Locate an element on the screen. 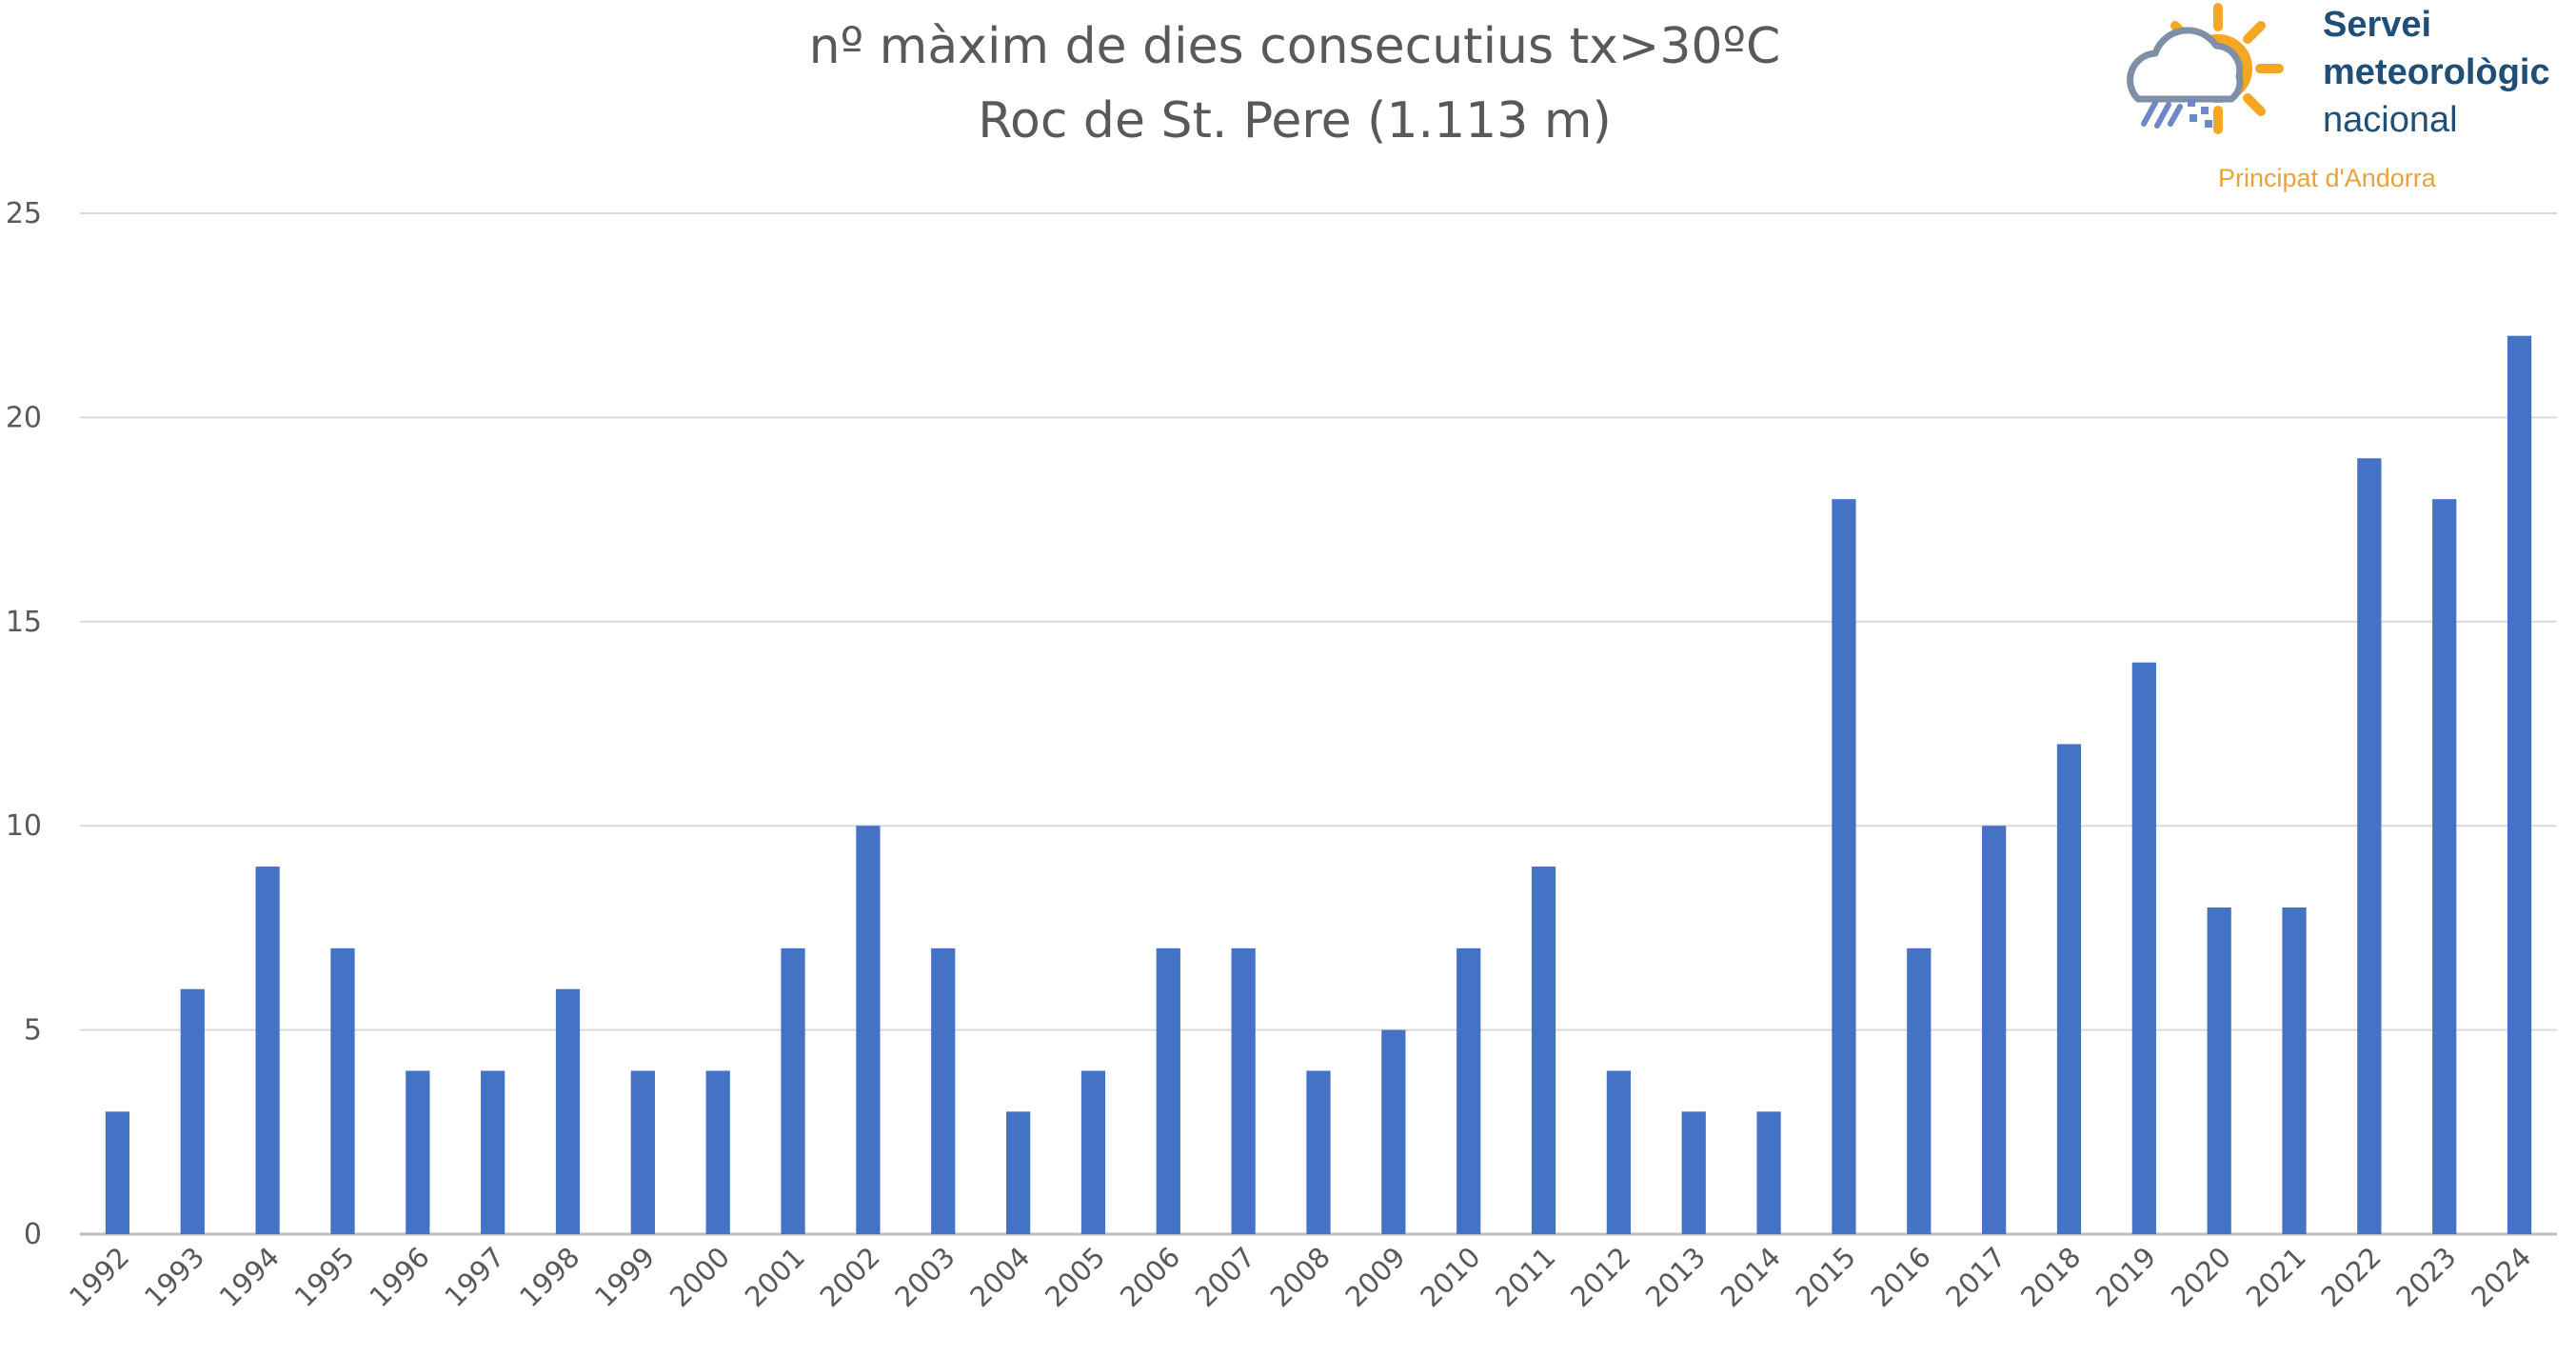  x-tick-label: 2010 is located at coordinates (1450, 1277).